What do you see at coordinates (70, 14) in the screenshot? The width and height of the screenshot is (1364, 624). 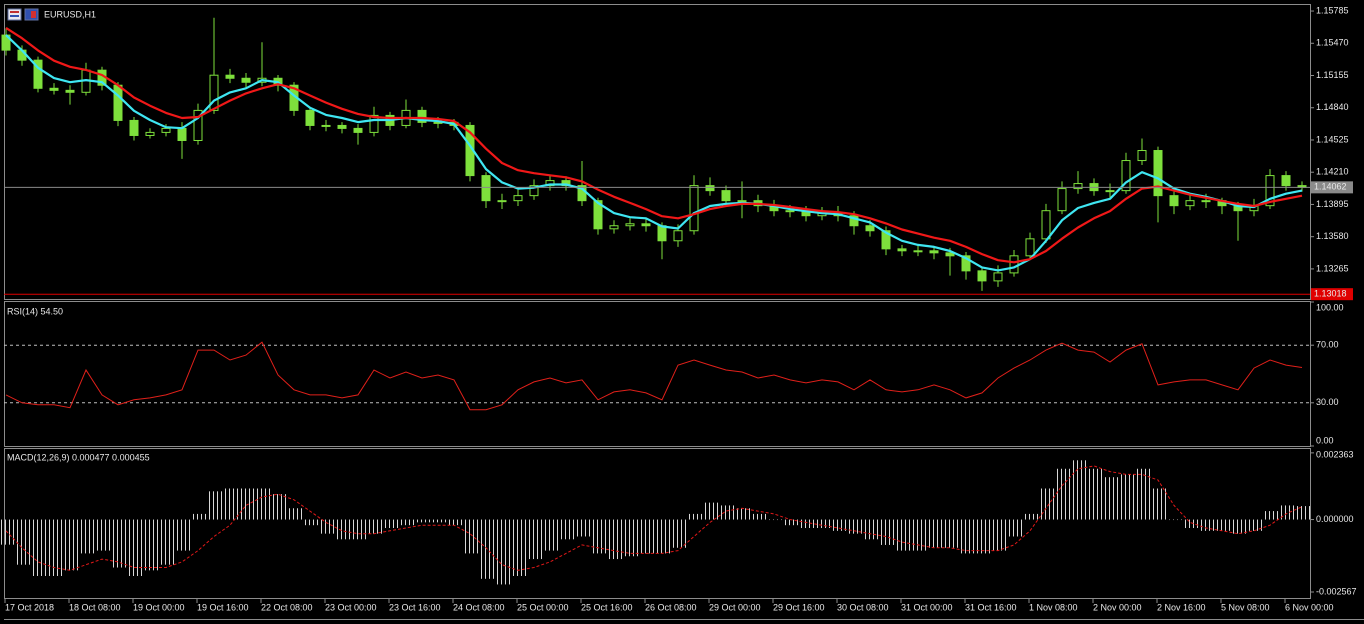 I see `chart-title: EURUSD,H1` at bounding box center [70, 14].